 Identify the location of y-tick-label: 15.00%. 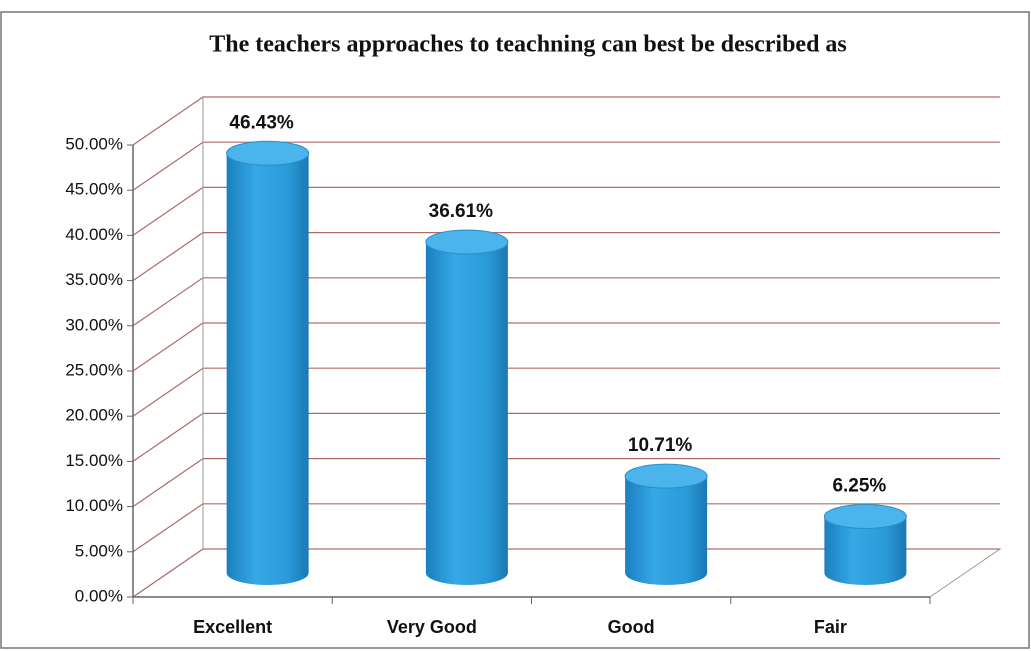
(94, 460).